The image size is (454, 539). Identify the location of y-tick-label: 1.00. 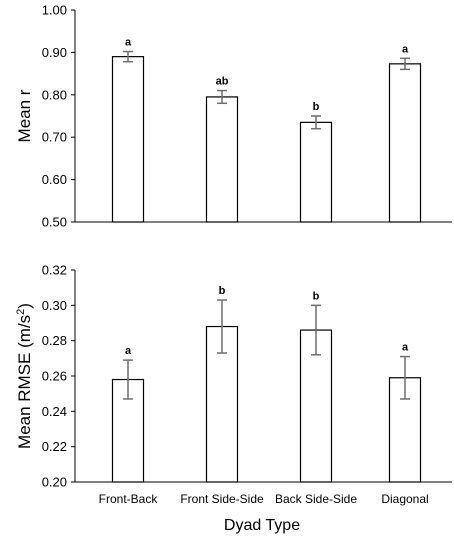
(54, 10).